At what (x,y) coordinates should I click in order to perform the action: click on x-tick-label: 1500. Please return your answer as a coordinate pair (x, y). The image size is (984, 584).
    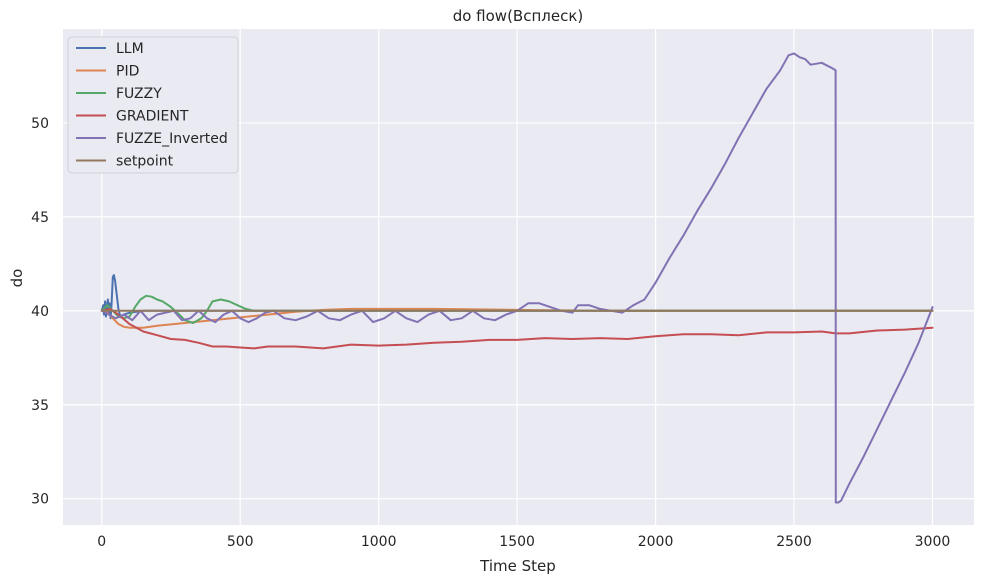
    Looking at the image, I should click on (517, 542).